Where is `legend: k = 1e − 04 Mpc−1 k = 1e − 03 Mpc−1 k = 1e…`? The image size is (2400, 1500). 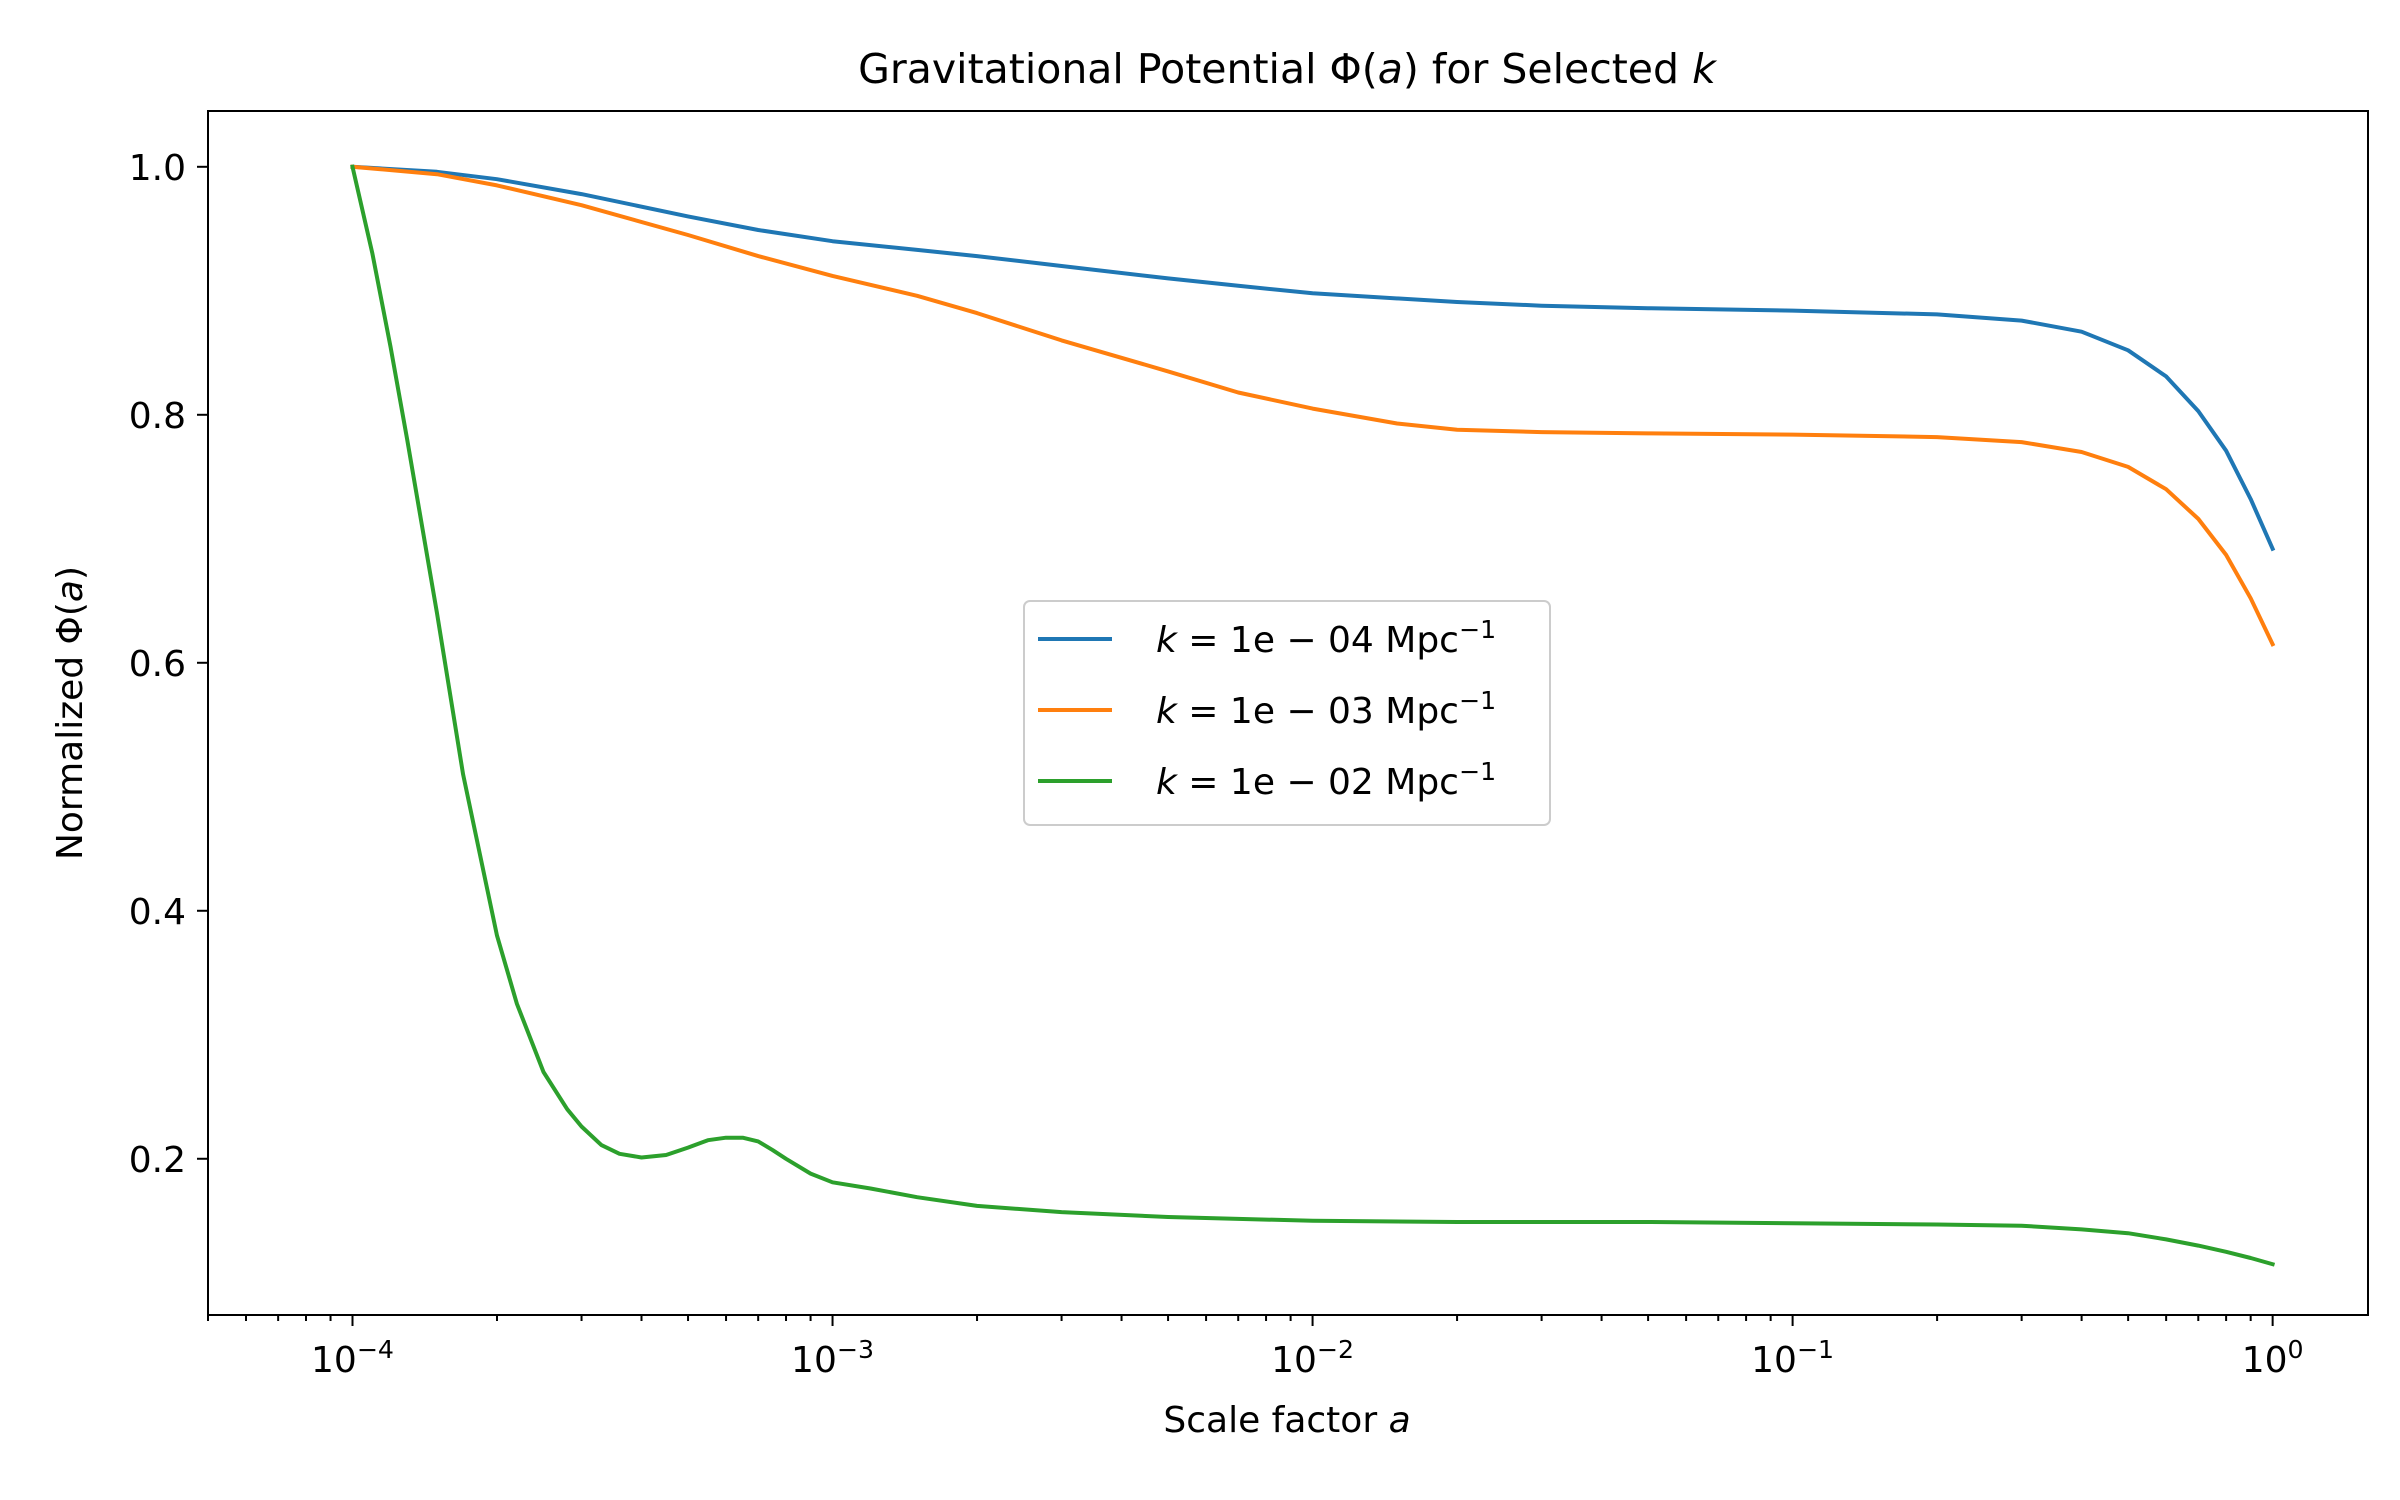 legend: k = 1e − 04 Mpc−1 k = 1e − 03 Mpc−1 k = 1e… is located at coordinates (1287, 713).